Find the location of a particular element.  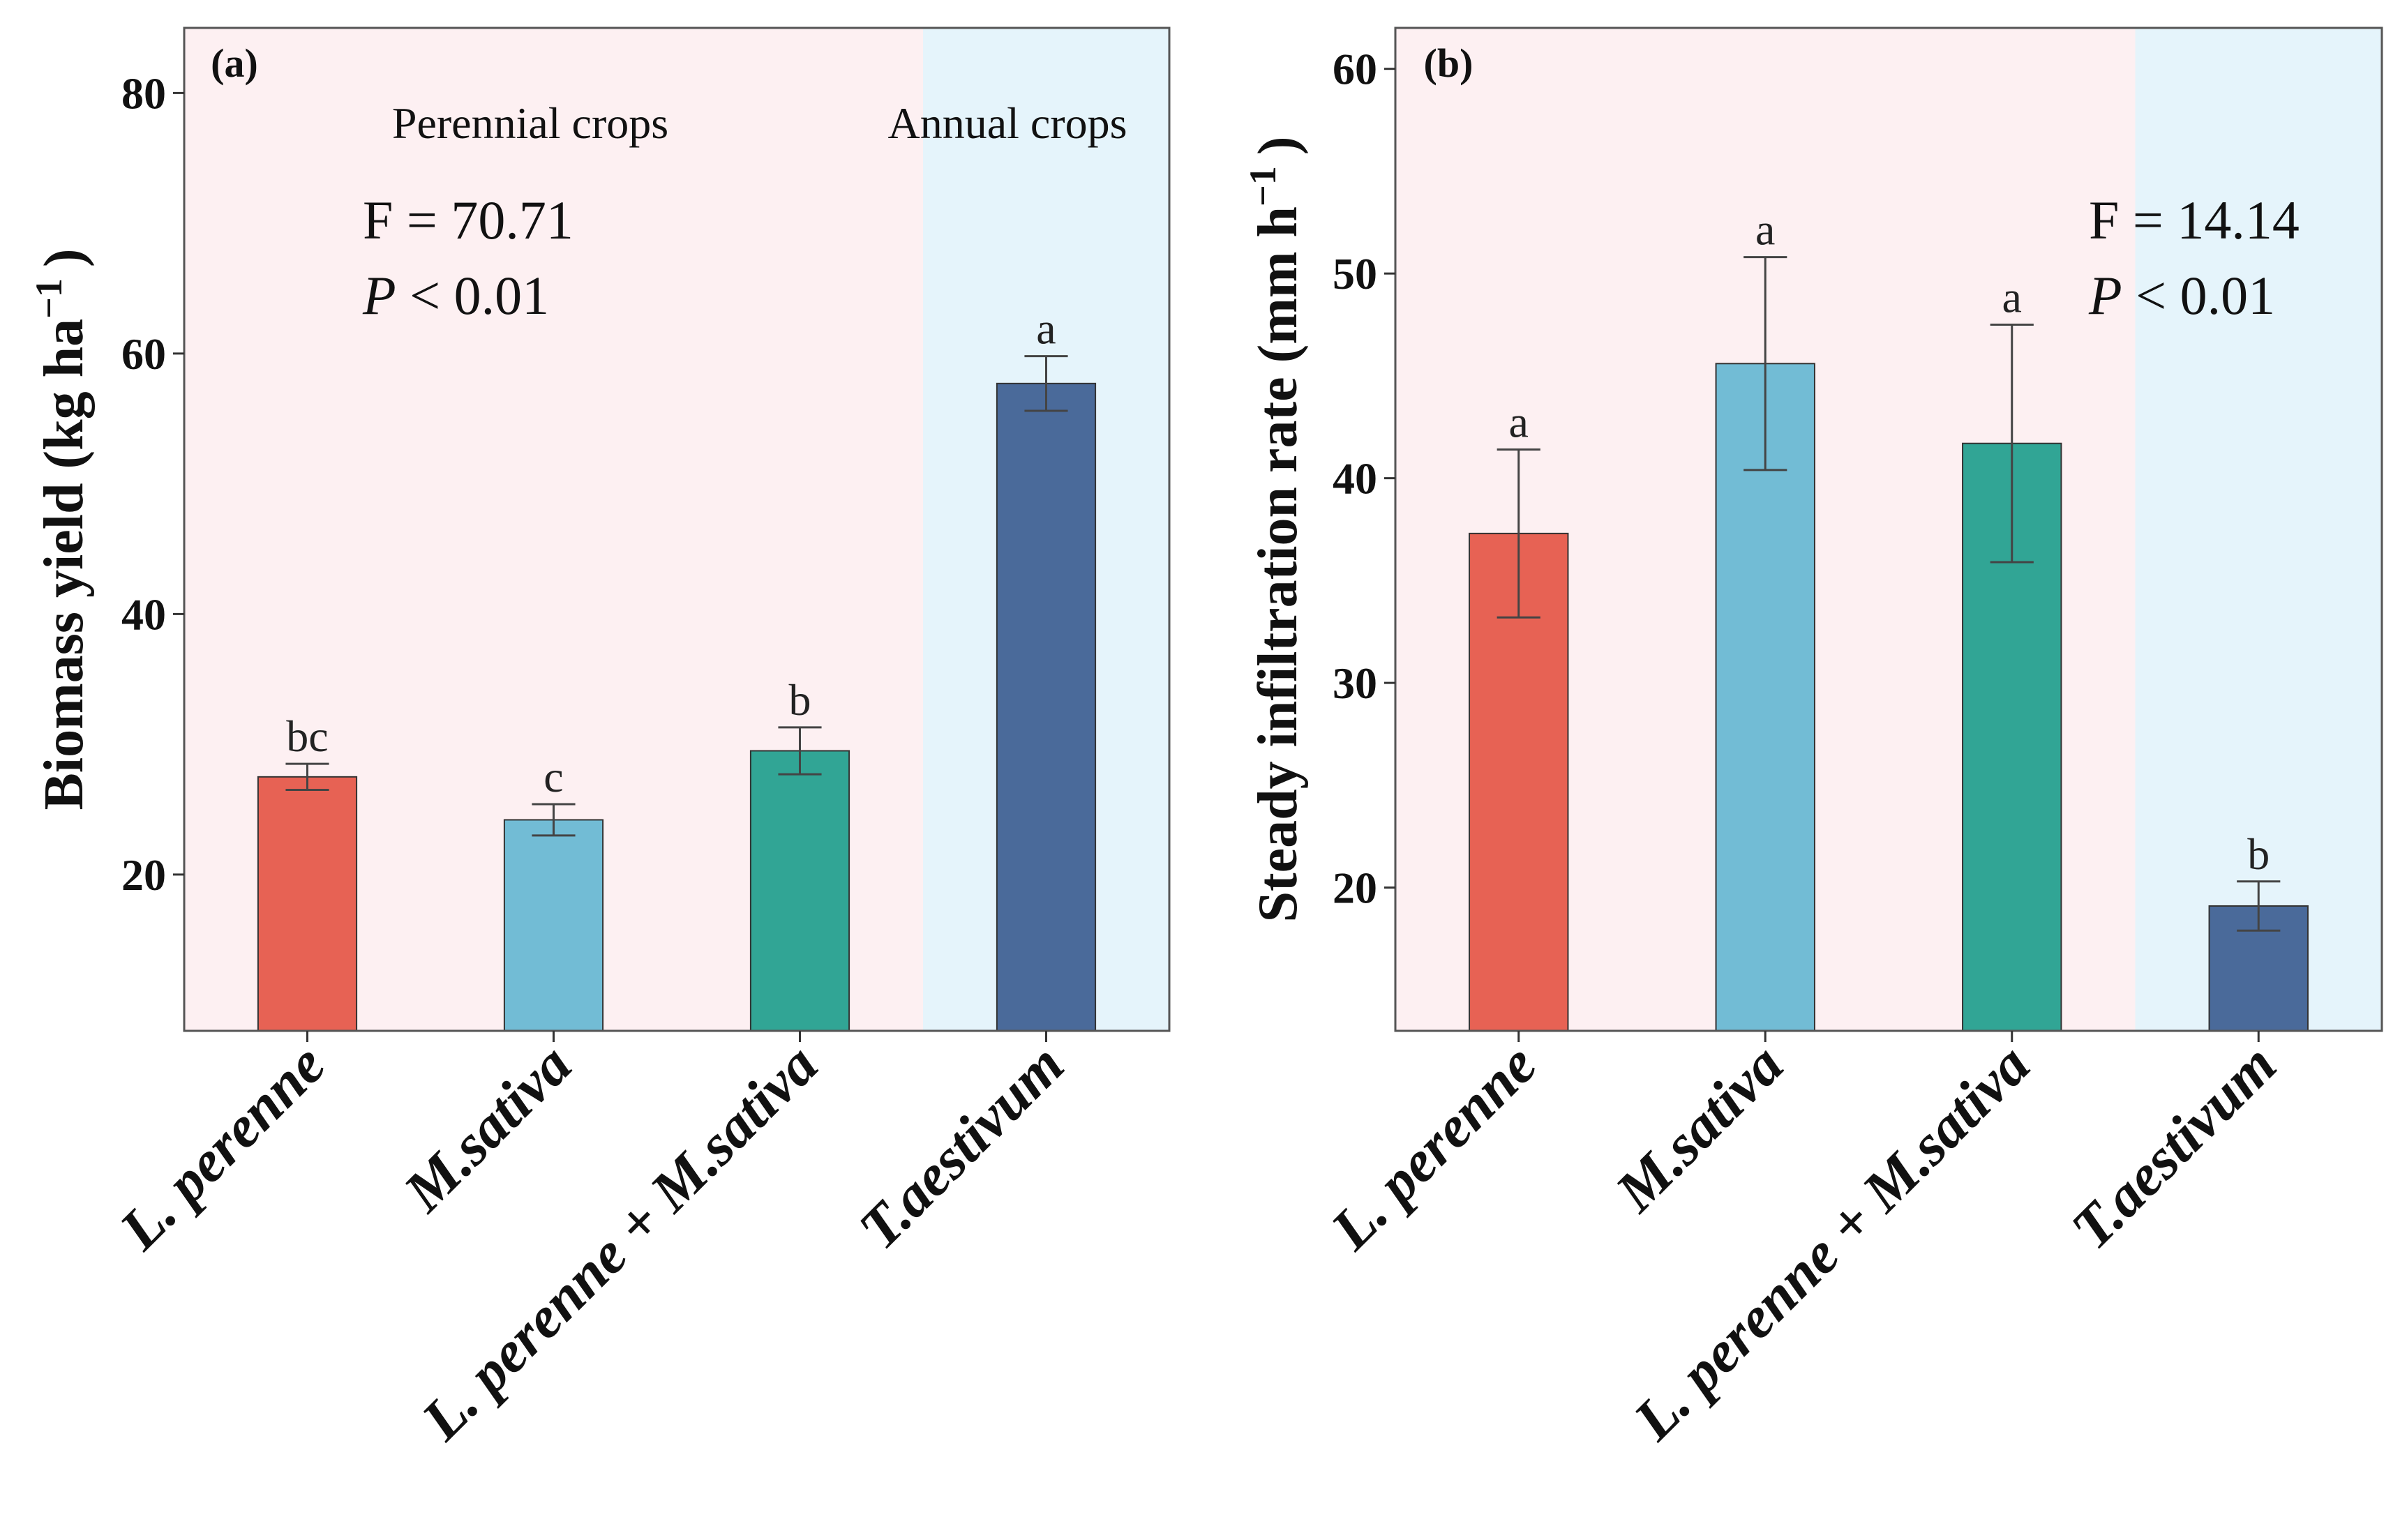

f-statistic: F = 14.14 is located at coordinates (2194, 220).